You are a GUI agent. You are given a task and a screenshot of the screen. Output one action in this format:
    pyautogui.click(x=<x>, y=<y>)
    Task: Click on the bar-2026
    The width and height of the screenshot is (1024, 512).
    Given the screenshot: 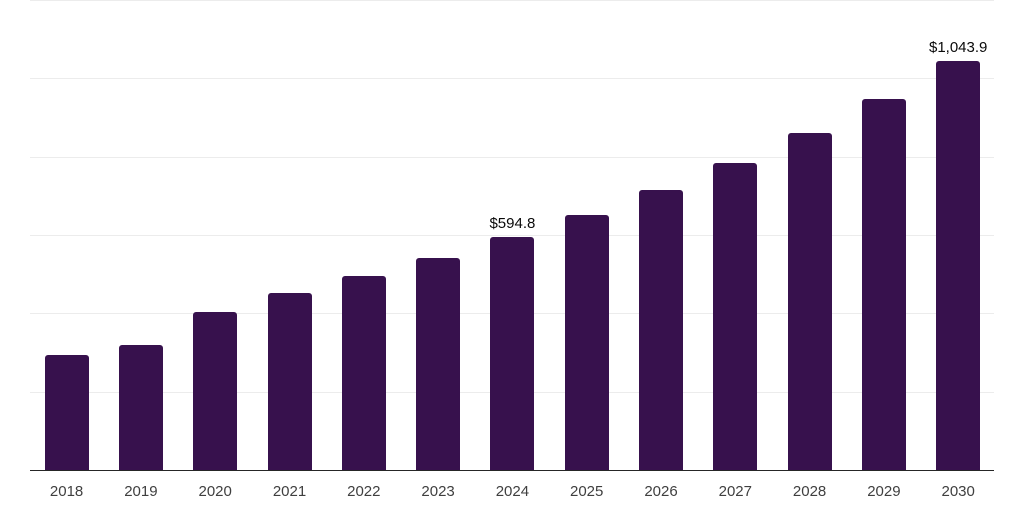 What is the action you would take?
    pyautogui.click(x=661, y=329)
    